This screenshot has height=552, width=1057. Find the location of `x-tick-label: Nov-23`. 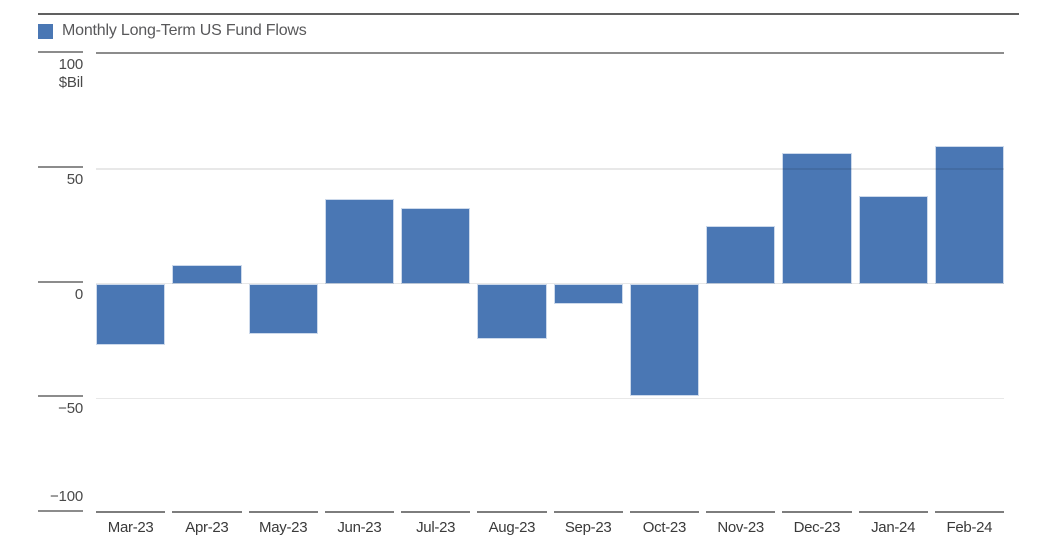

x-tick-label: Nov-23 is located at coordinates (740, 527).